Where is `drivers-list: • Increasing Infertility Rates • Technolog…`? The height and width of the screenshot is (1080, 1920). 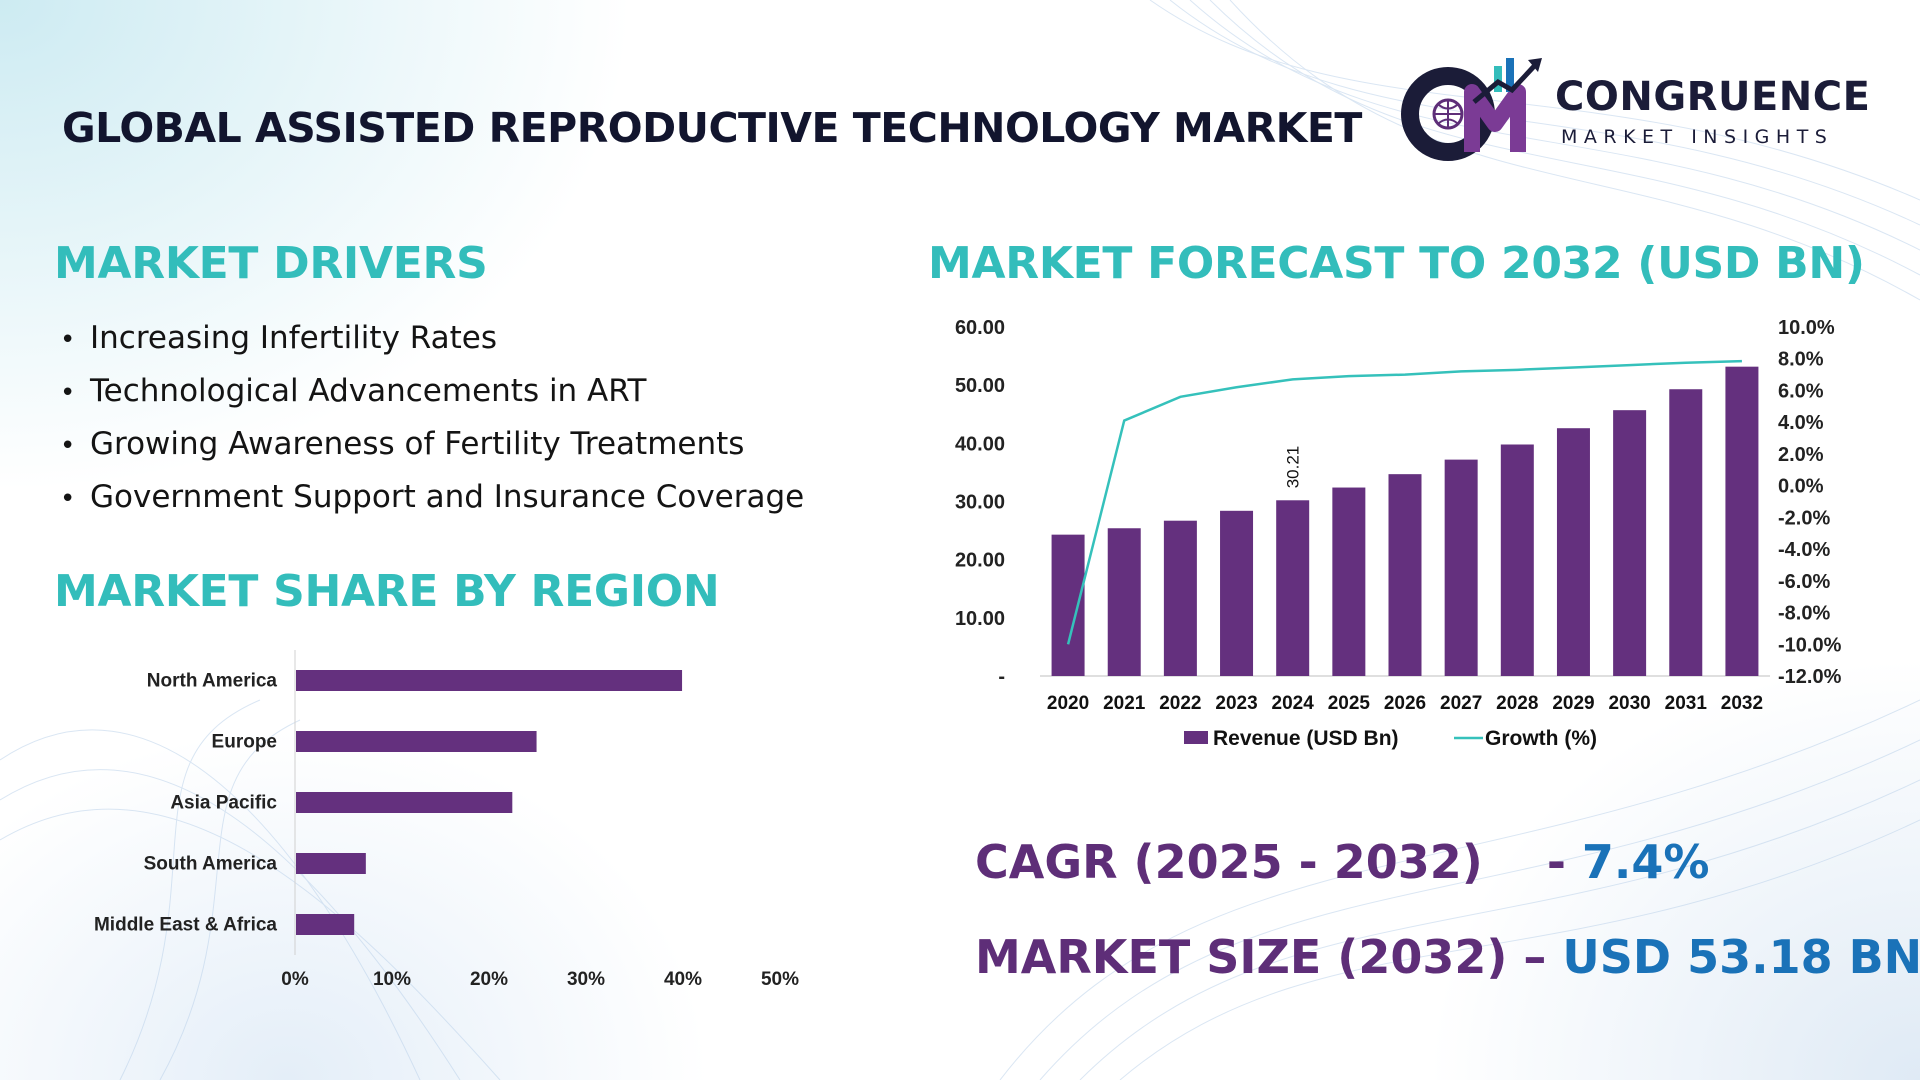
drivers-list: • Increasing Infertility Rates • Technolog… is located at coordinates (430, 418).